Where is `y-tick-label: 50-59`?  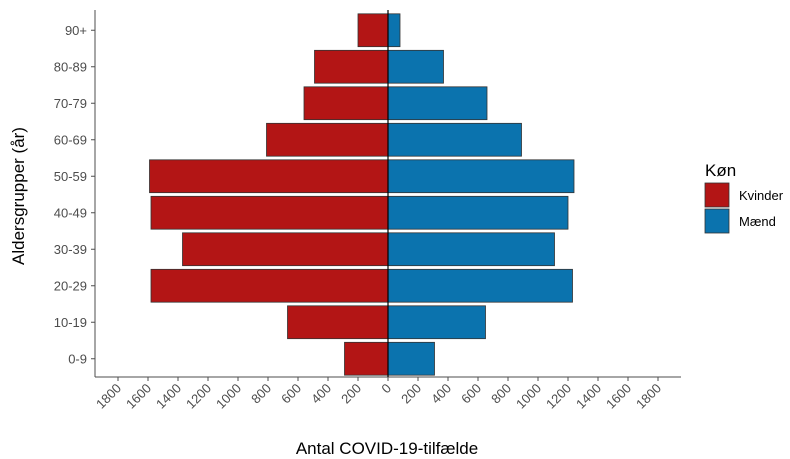 y-tick-label: 50-59 is located at coordinates (70, 176).